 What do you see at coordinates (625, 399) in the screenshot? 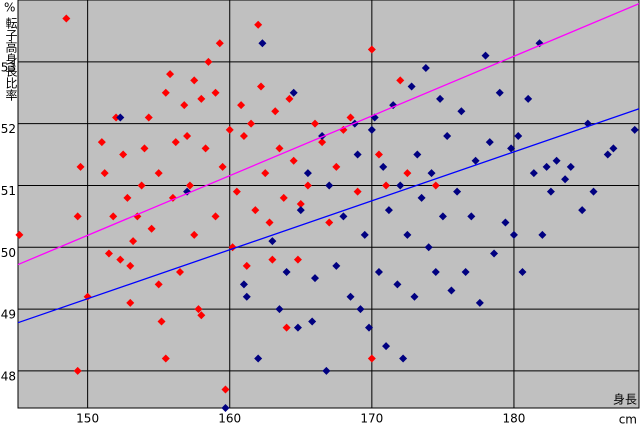
I see `x-axis-title: 身長` at bounding box center [625, 399].